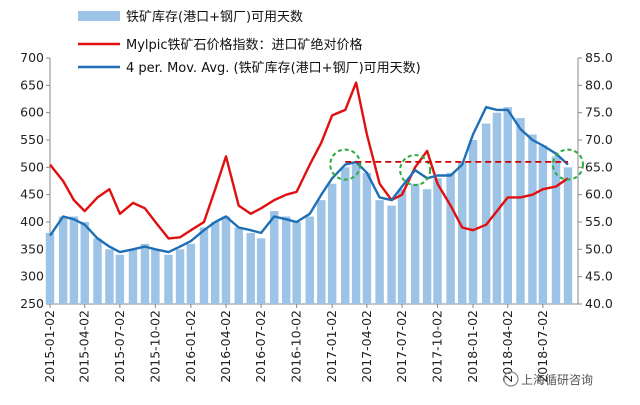 The width and height of the screenshot is (640, 405). What do you see at coordinates (401, 346) in the screenshot?
I see `x-tick-label: 2017-07-02` at bounding box center [401, 346].